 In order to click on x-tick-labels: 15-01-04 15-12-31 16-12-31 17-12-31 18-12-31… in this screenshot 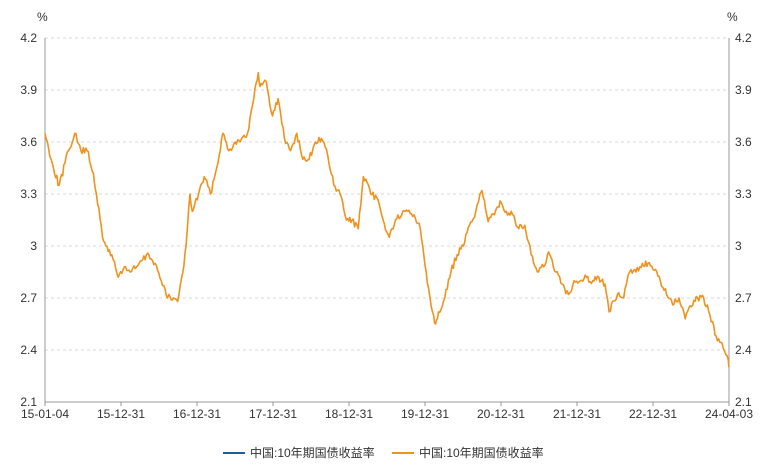, I will do `click(387, 411)`.